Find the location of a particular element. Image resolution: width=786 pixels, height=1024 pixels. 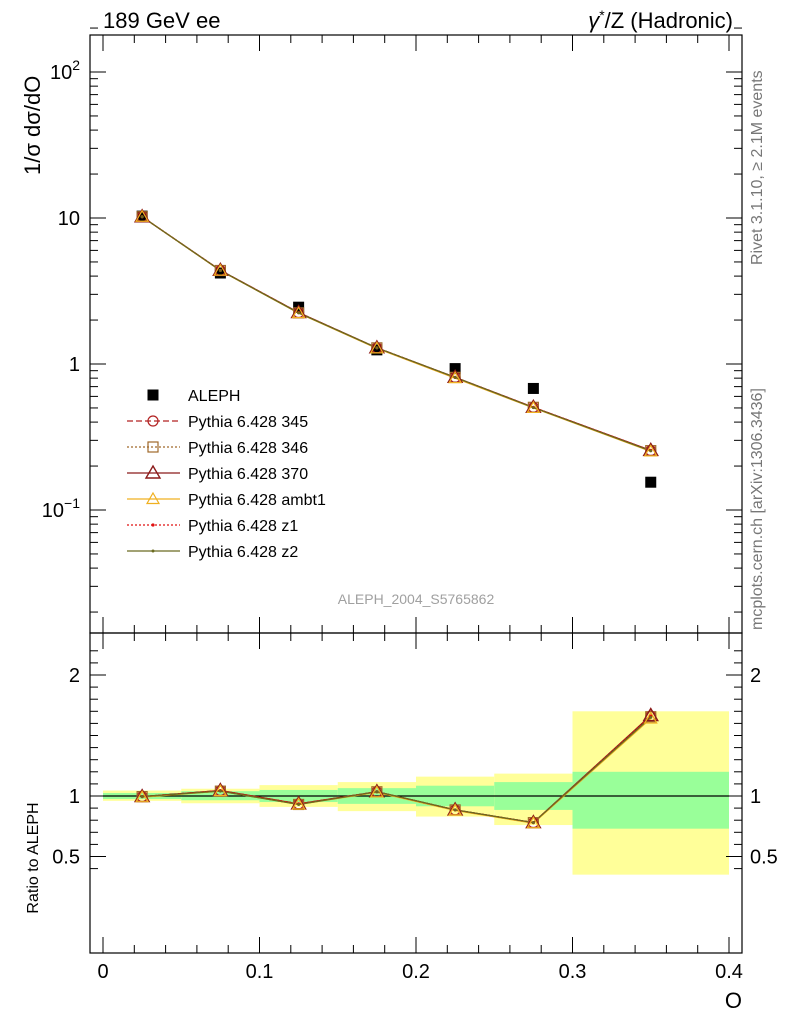

legend-marker-p370 is located at coordinates (153, 471).